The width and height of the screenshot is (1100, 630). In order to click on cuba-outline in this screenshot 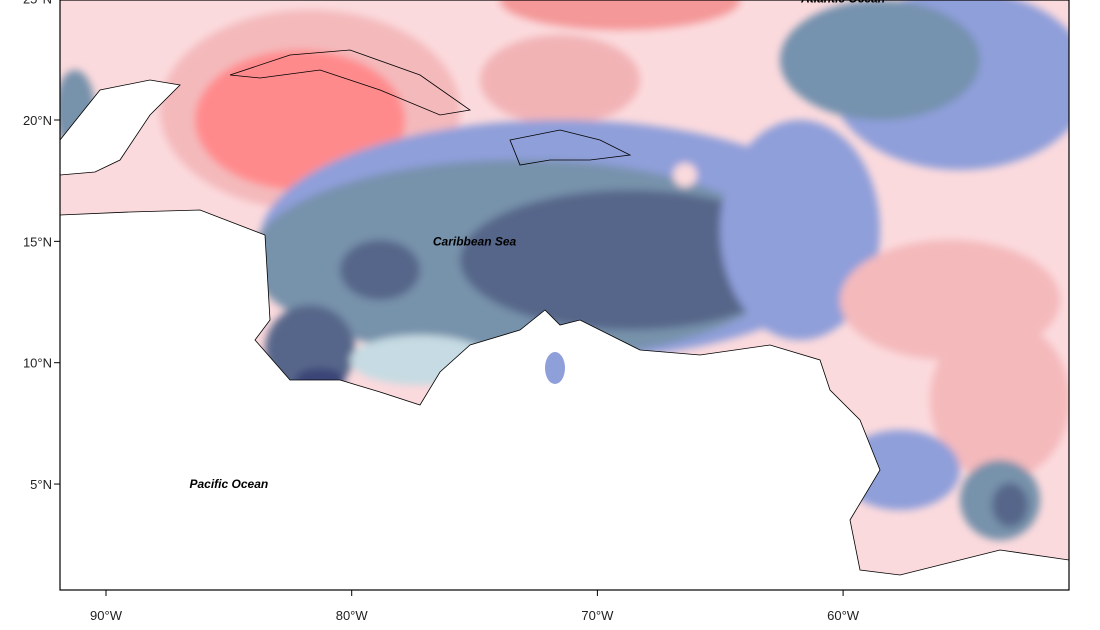, I will do `click(350, 82)`.